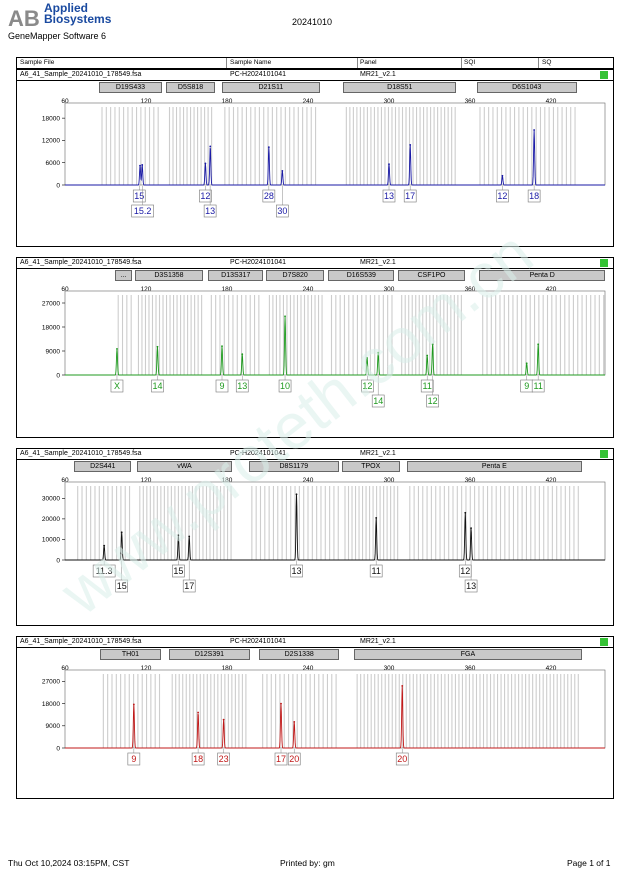 The width and height of the screenshot is (620, 877). Describe the element at coordinates (361, 275) in the screenshot. I see `marker-d16s539: D16S539` at that location.